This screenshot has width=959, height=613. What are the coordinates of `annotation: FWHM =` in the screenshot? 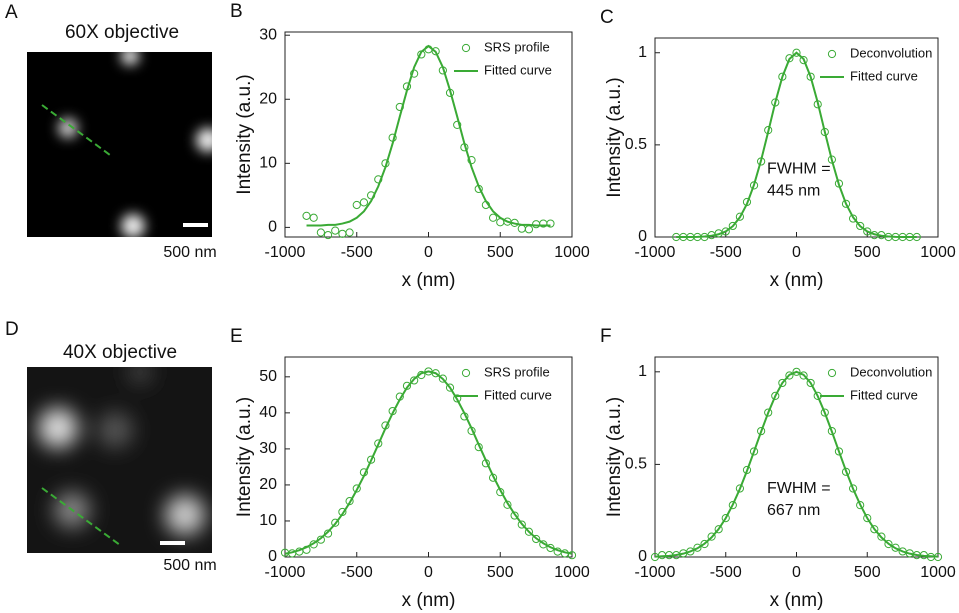 It's located at (799, 169).